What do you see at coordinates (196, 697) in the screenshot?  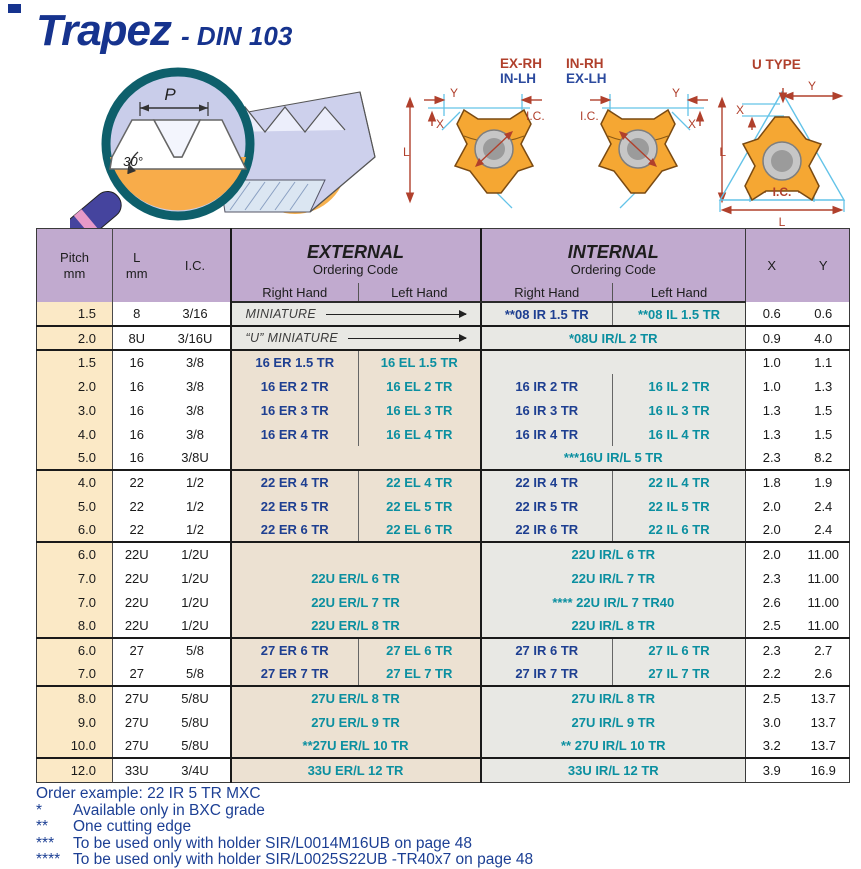 I see `table-cell: 5/8U` at bounding box center [196, 697].